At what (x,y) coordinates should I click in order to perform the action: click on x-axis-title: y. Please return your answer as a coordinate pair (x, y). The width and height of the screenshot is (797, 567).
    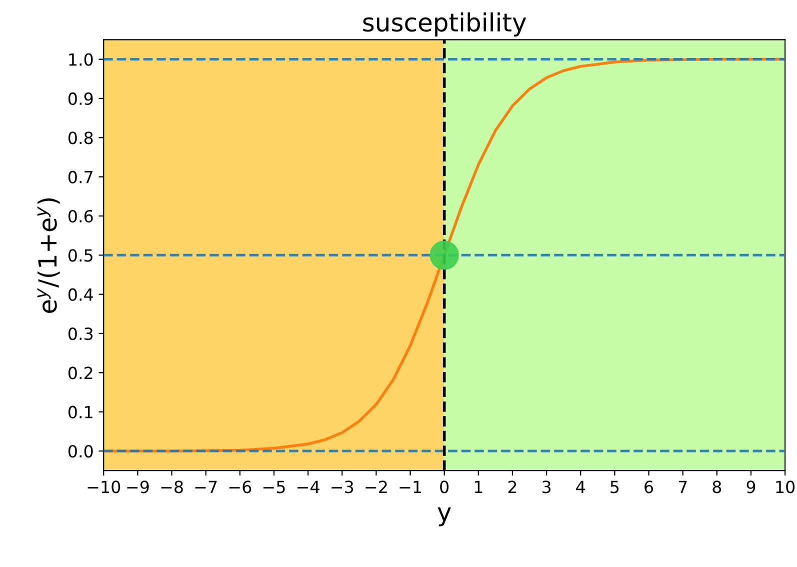
    Looking at the image, I should click on (444, 516).